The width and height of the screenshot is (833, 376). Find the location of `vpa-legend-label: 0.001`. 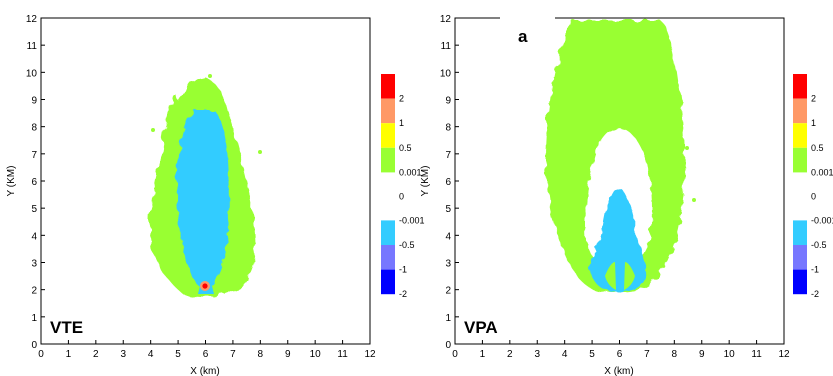

vpa-legend-label: 0.001 is located at coordinates (822, 172).